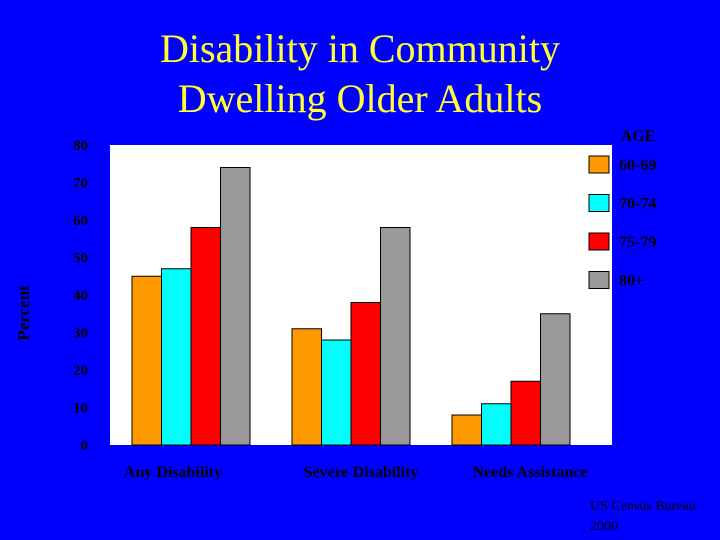 This screenshot has width=720, height=540. What do you see at coordinates (395, 336) in the screenshot?
I see `bar-80--1` at bounding box center [395, 336].